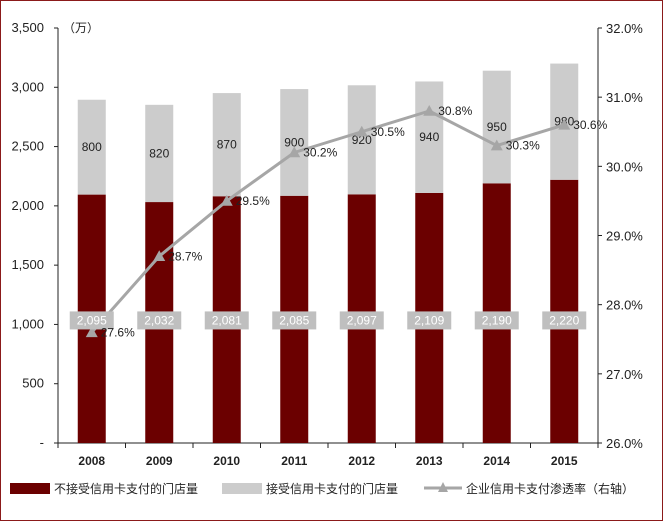 The width and height of the screenshot is (663, 521). I want to click on right-axis-tick-label: 29.0%, so click(624, 236).